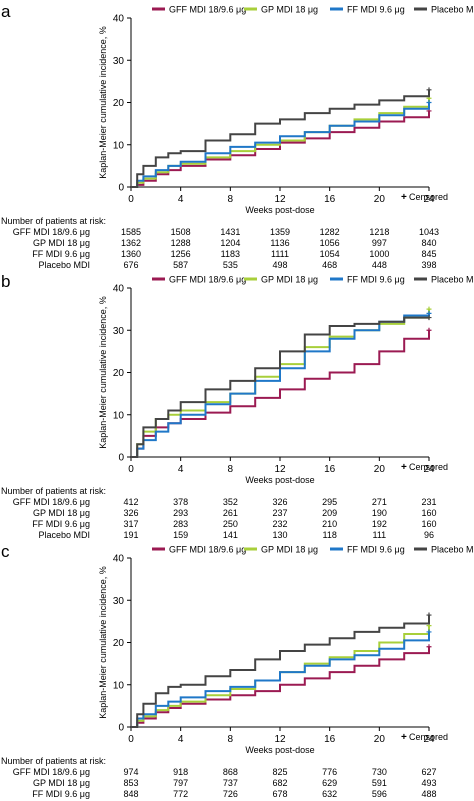 This screenshot has height=801, width=474. Describe the element at coordinates (230, 535) in the screenshot. I see `risk-count: 141` at that location.